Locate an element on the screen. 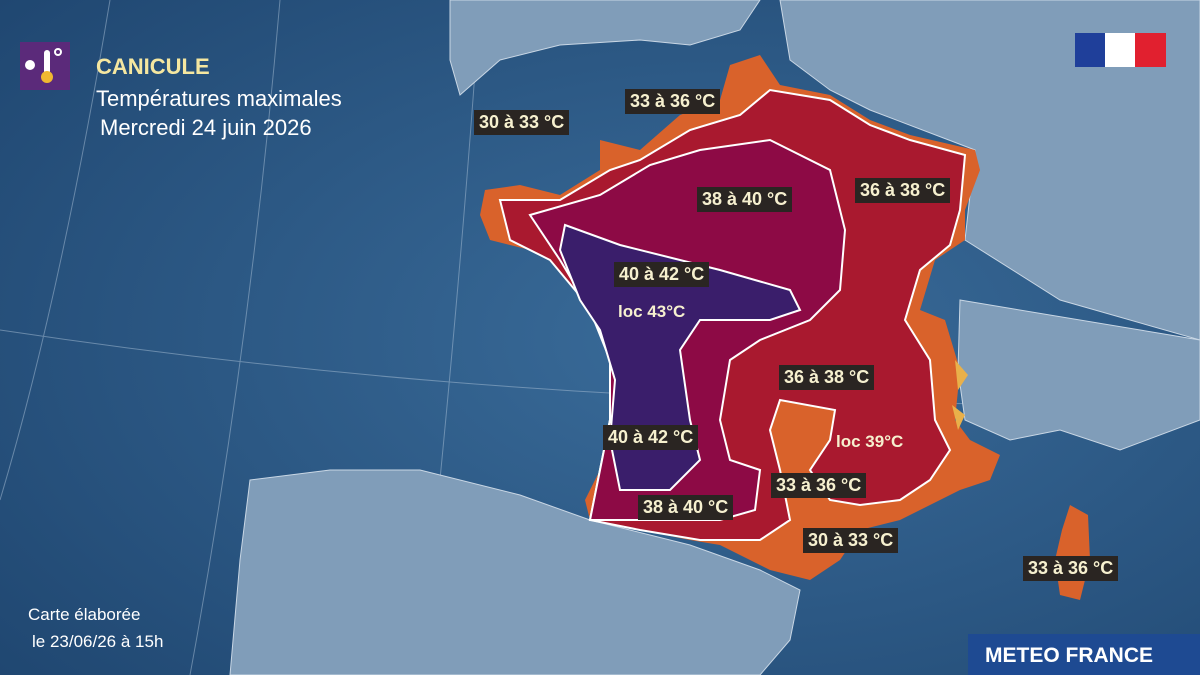 Image resolution: width=1200 pixels, height=675 pixels. local-max-label: loc 43°C is located at coordinates (652, 311).